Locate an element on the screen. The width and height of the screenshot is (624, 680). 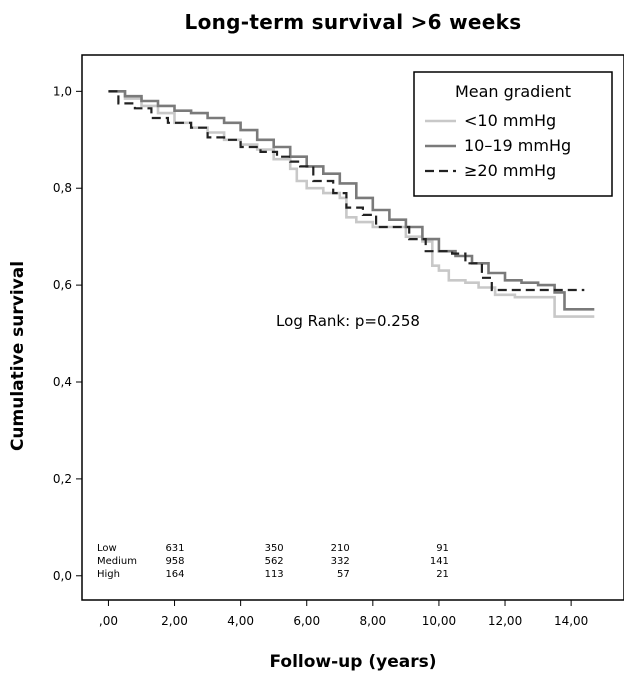
x-tick-label: 12,00 is located at coordinates (505, 621).